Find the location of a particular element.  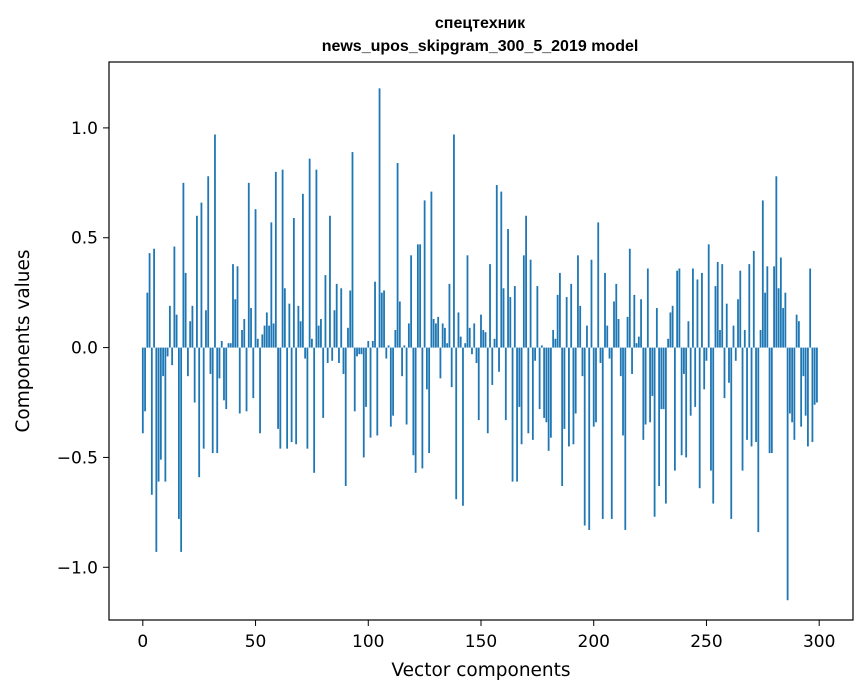

y-tick-label: 0.0 is located at coordinates (84, 349).